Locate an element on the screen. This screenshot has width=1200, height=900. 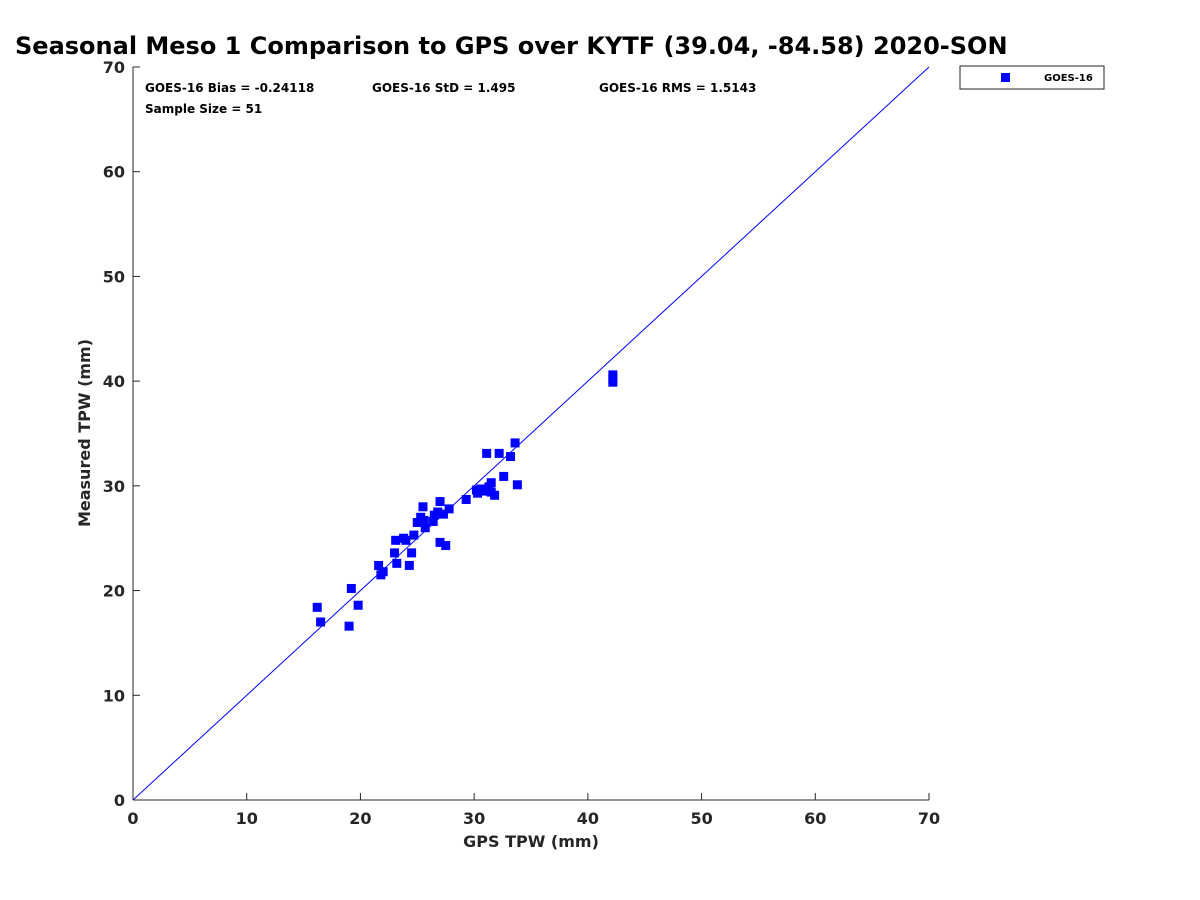
legend-box is located at coordinates (1032, 77).